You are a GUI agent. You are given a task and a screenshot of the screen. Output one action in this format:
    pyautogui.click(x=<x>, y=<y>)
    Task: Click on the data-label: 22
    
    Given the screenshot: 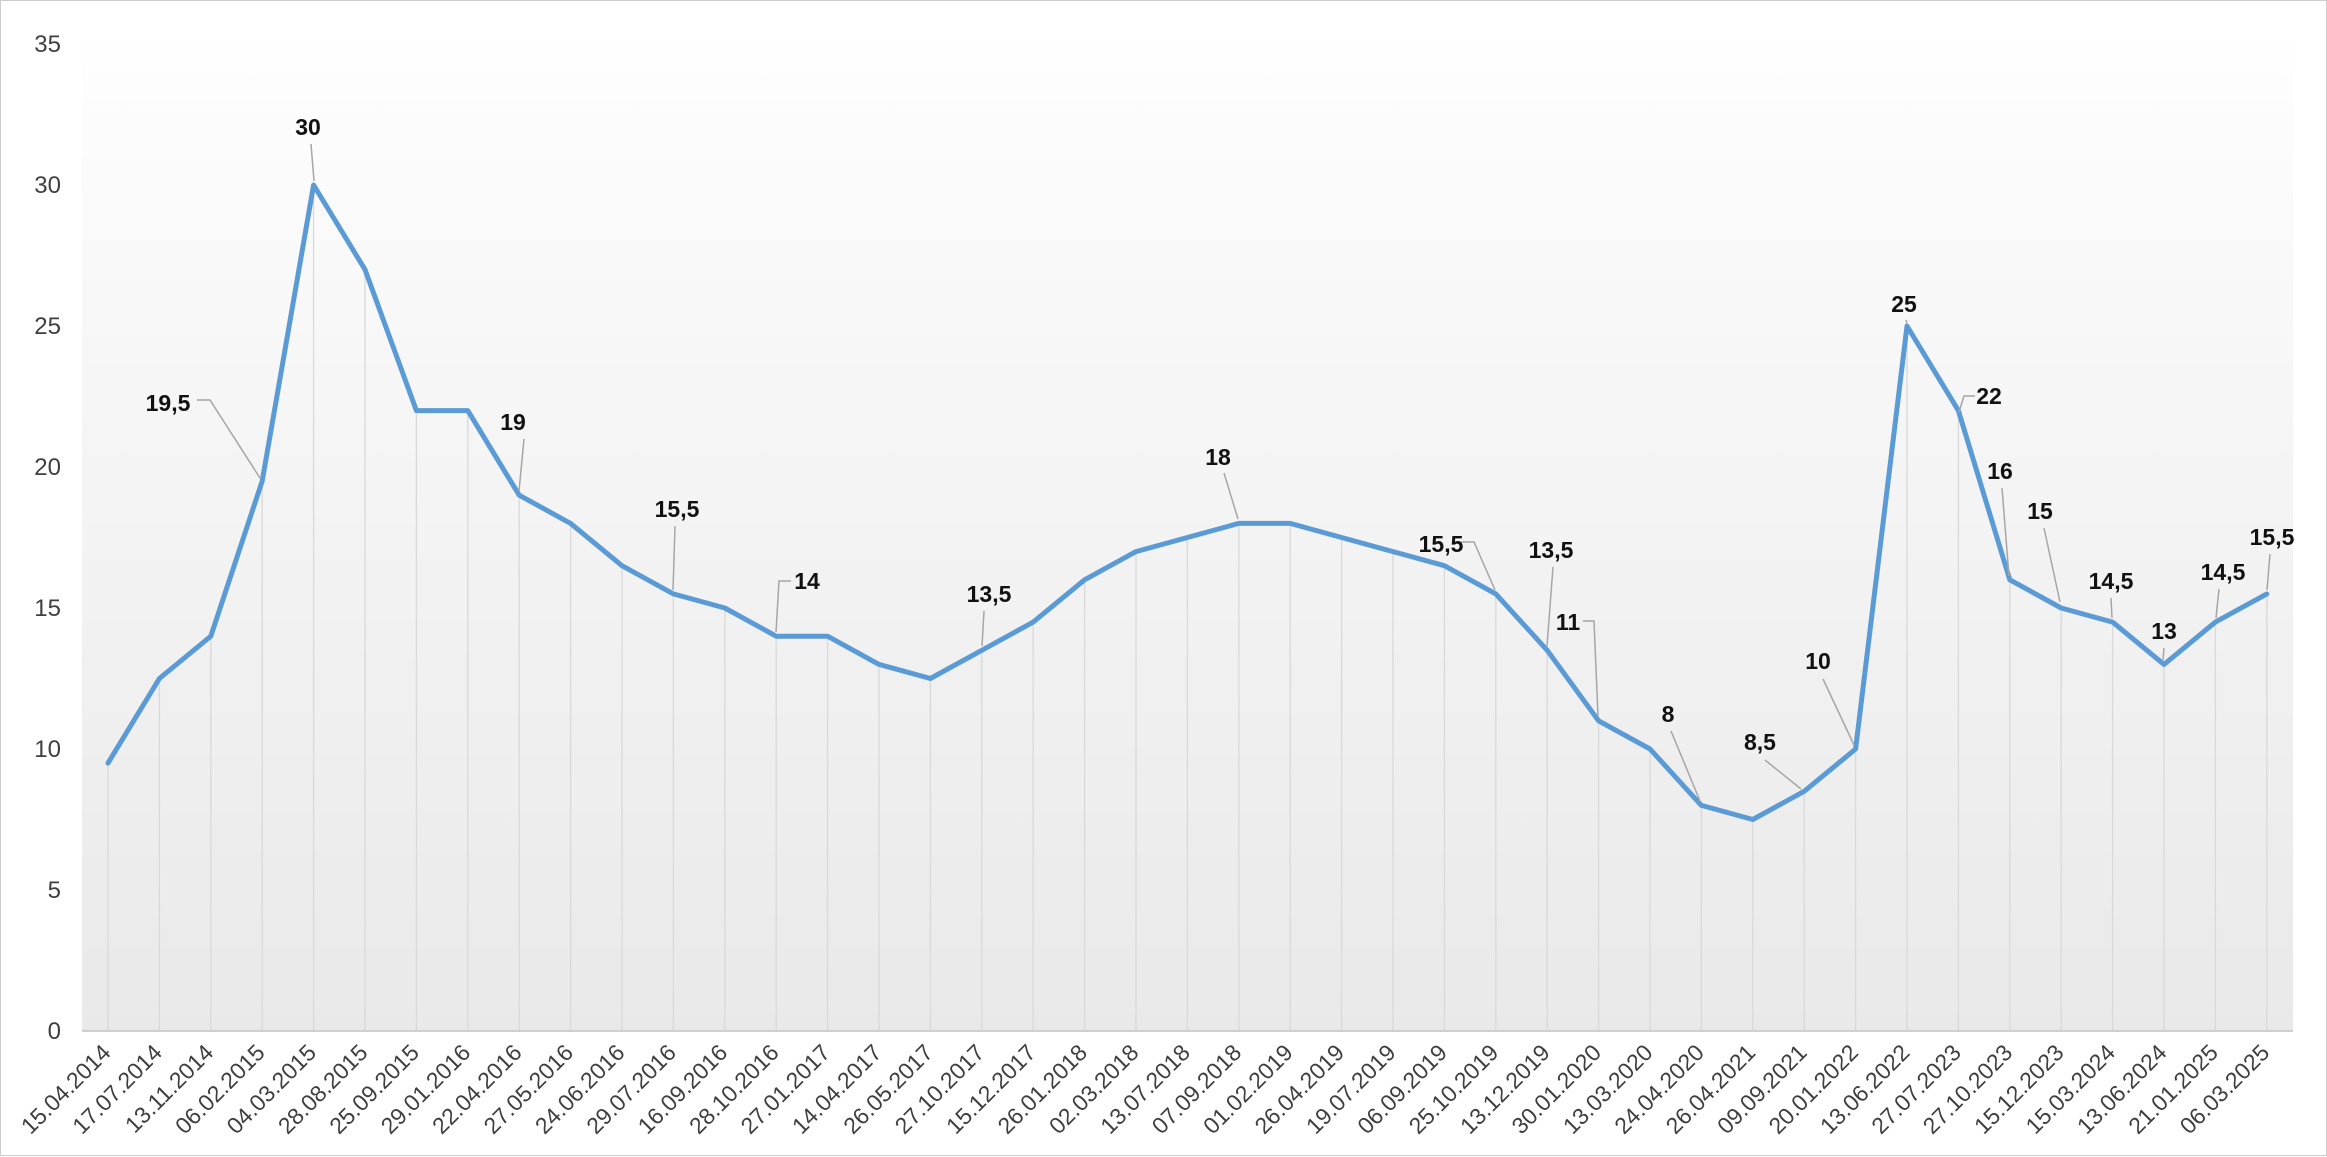 What is the action you would take?
    pyautogui.click(x=1989, y=396)
    